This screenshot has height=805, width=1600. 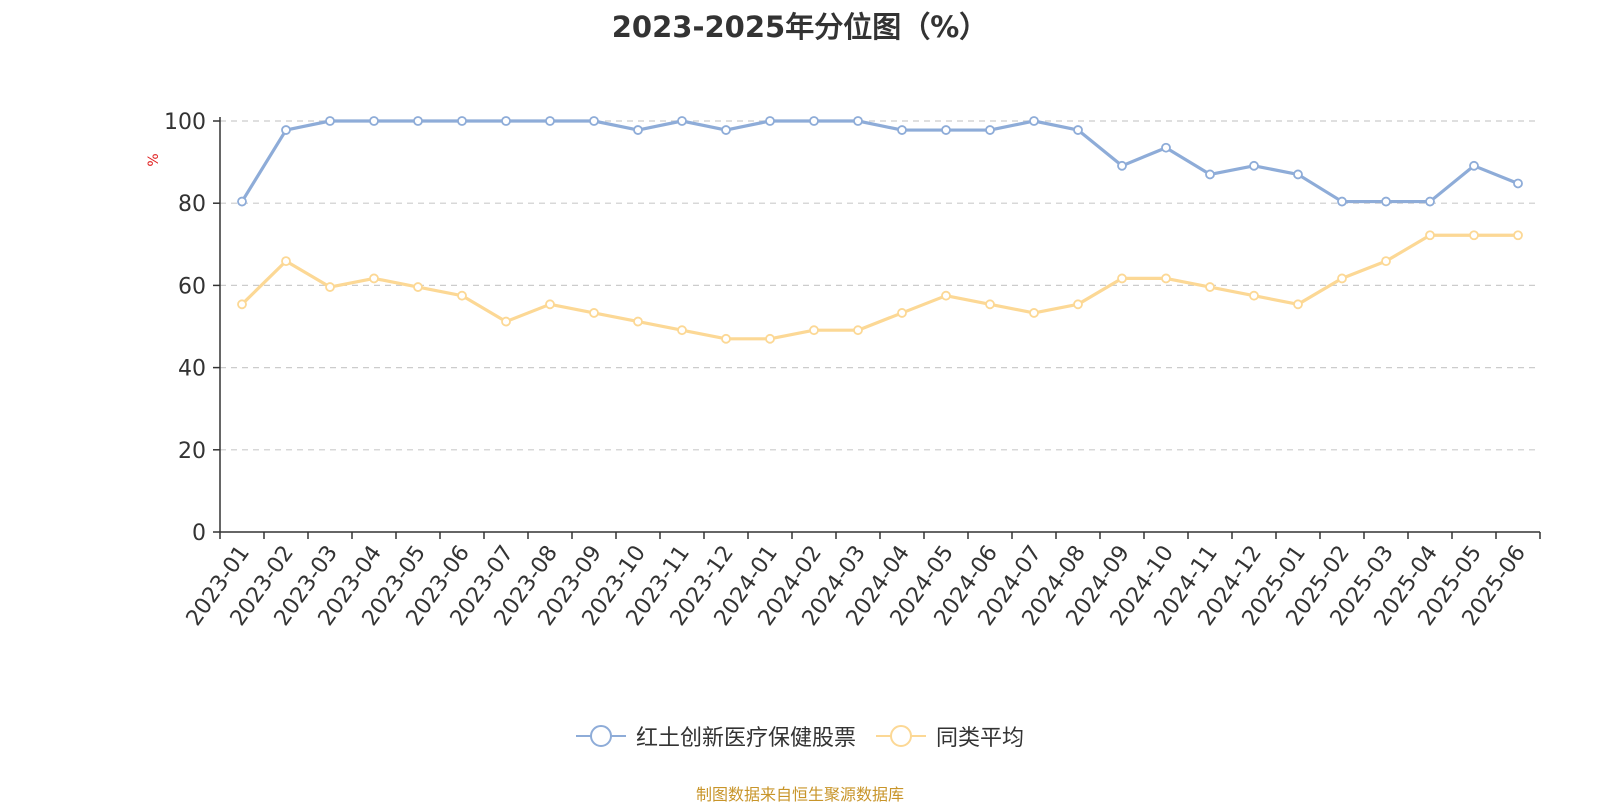 What do you see at coordinates (745, 738) in the screenshot?
I see `legend-label: 红土创新医疗保健股票` at bounding box center [745, 738].